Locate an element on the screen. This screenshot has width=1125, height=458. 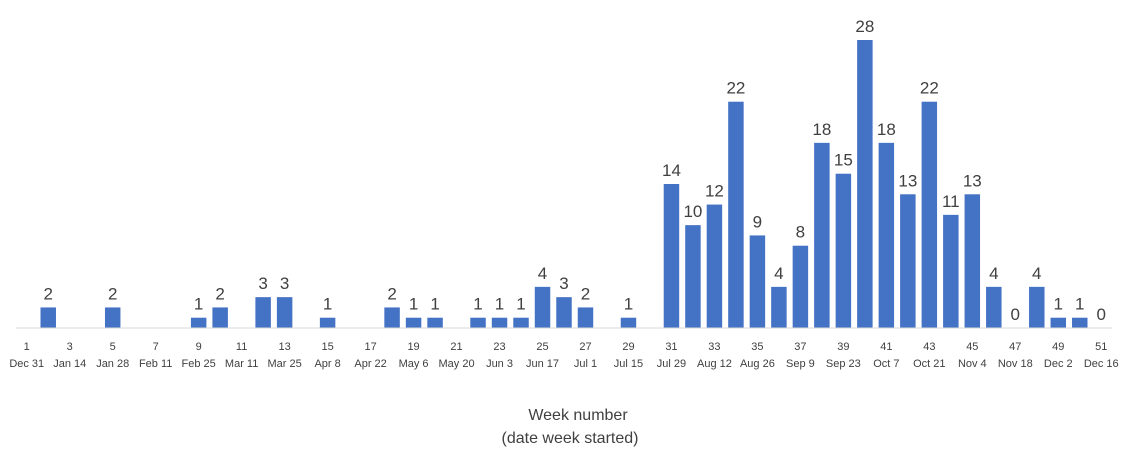
tick-date-week-23: Jun 3 is located at coordinates (499, 364).